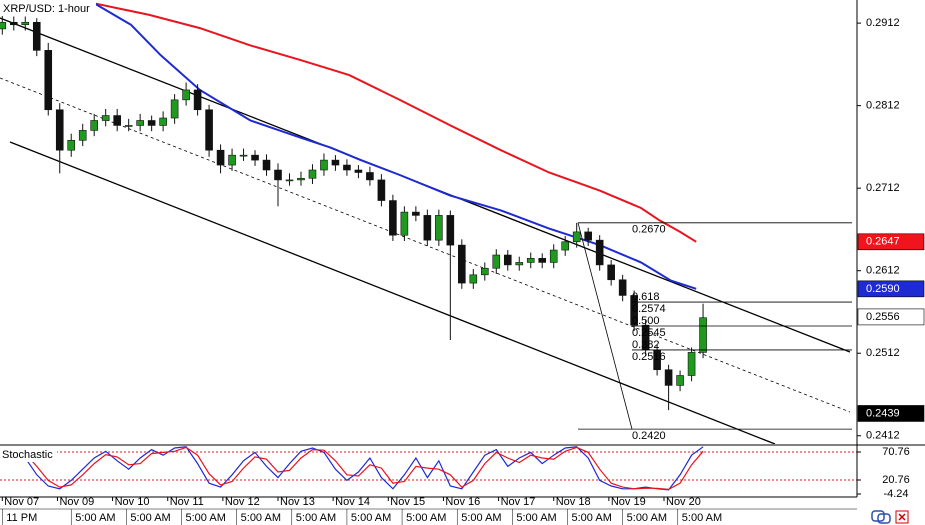  Describe the element at coordinates (21, 502) in the screenshot. I see `x-tick-label: Nov 07` at that location.